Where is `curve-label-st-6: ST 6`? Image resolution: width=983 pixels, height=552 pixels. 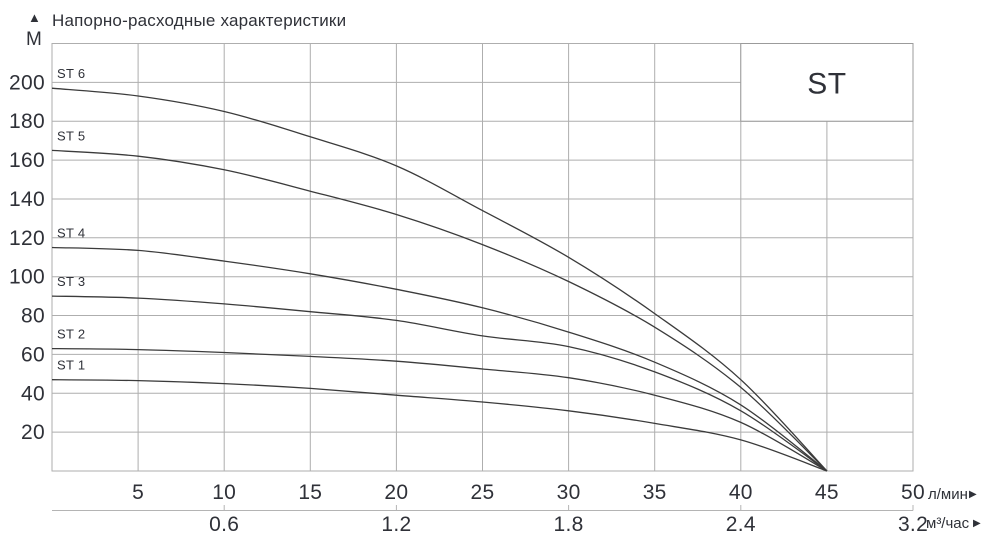 curve-label-st-6: ST 6 is located at coordinates (71, 73).